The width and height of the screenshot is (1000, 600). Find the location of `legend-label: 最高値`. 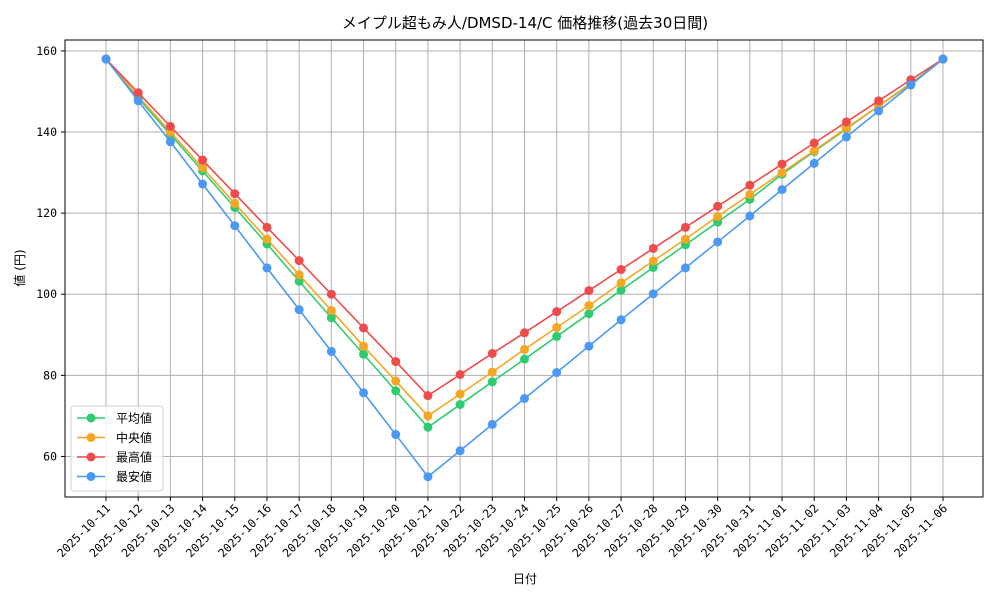

legend-label: 最高値 is located at coordinates (134, 457).